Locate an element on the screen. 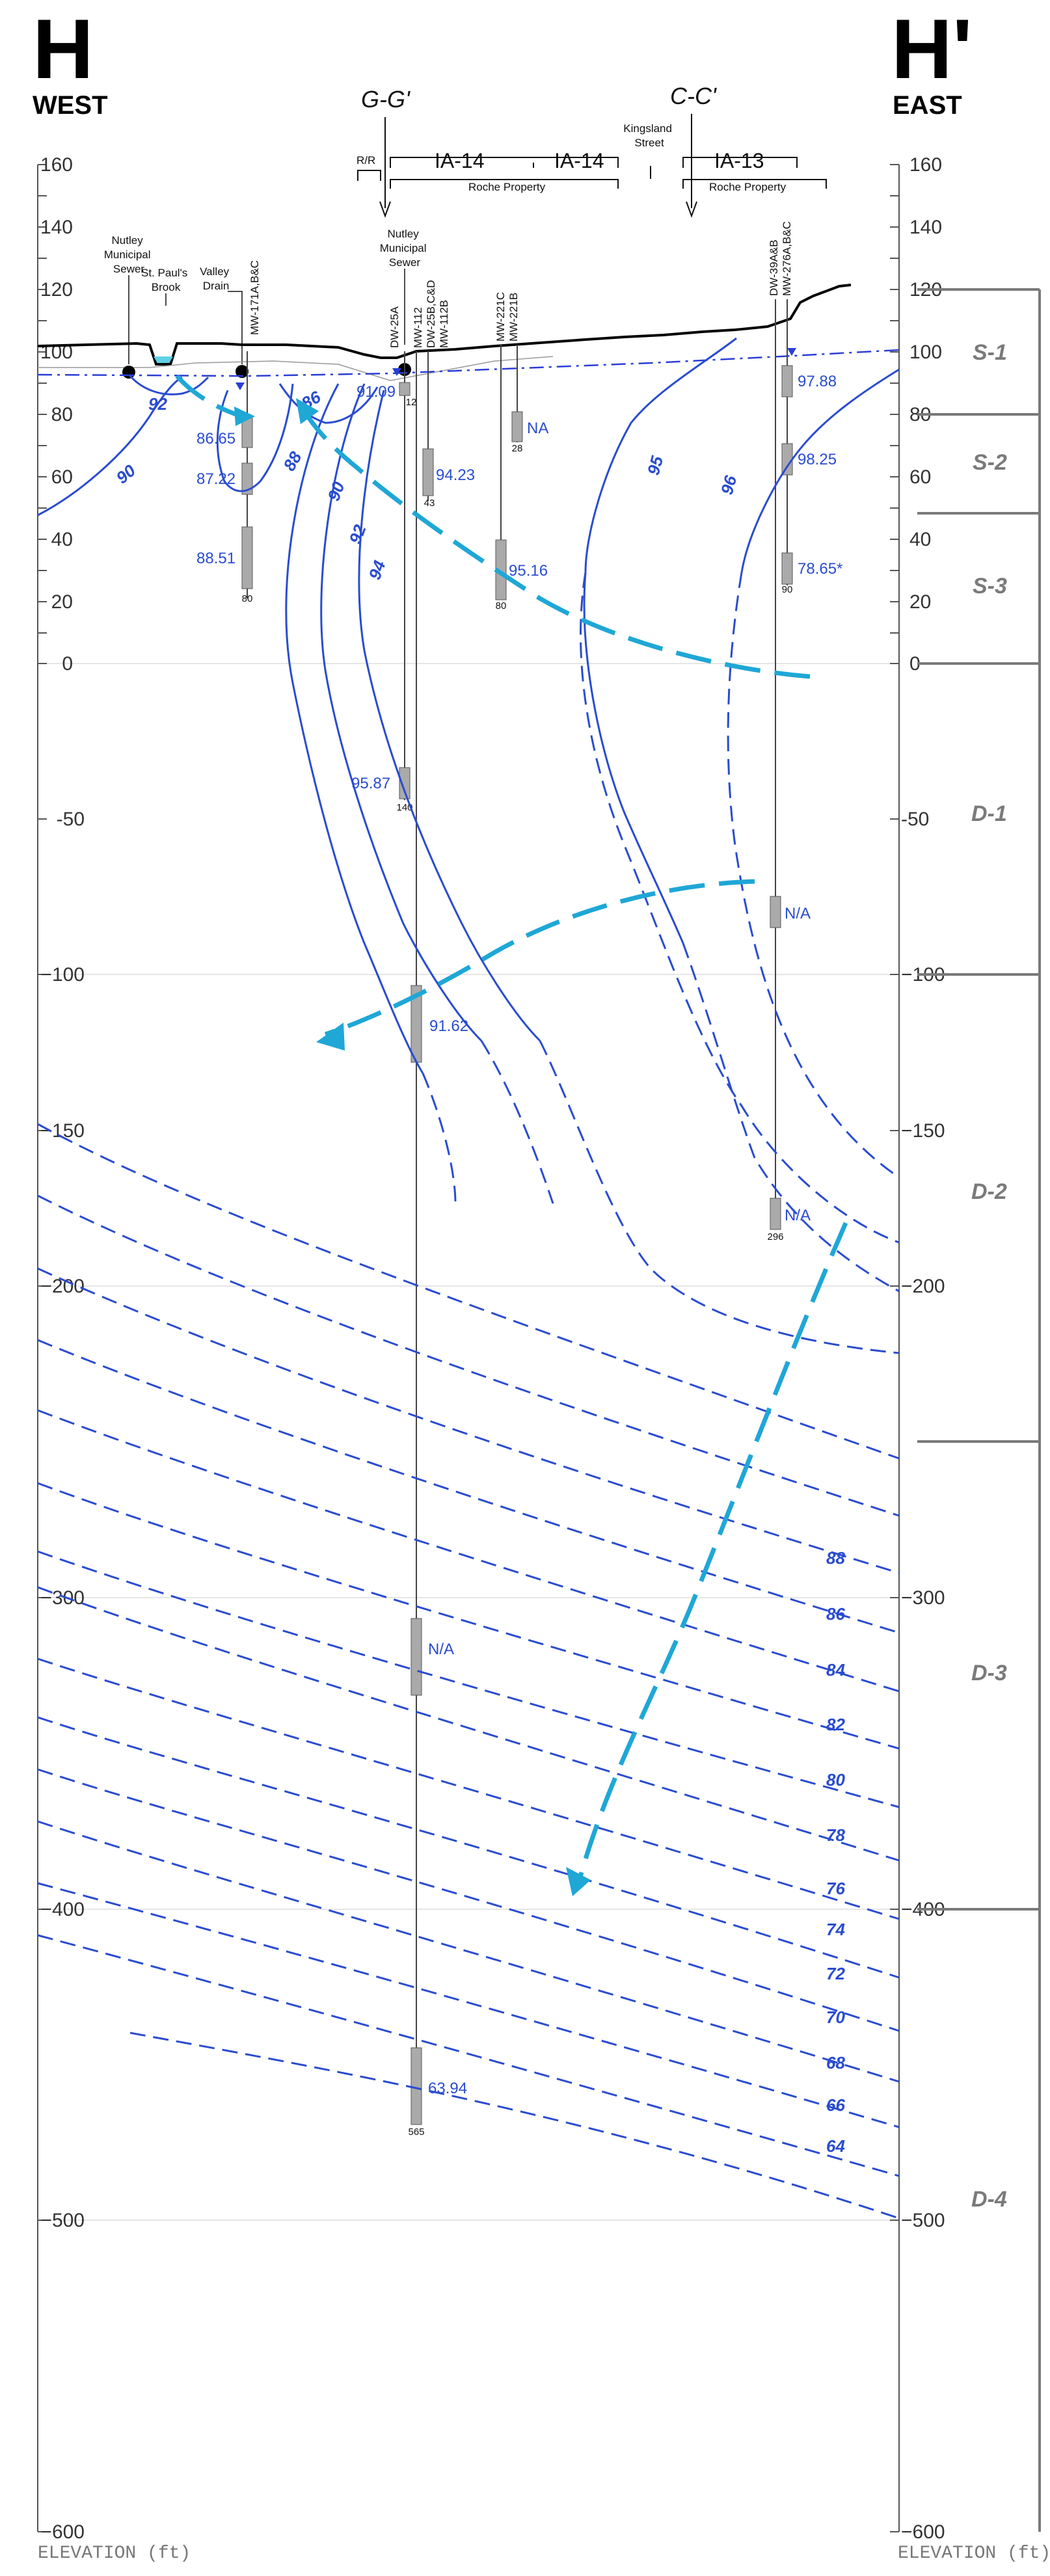 The image size is (1050, 2576). well-depth-label: 12 is located at coordinates (411, 402).